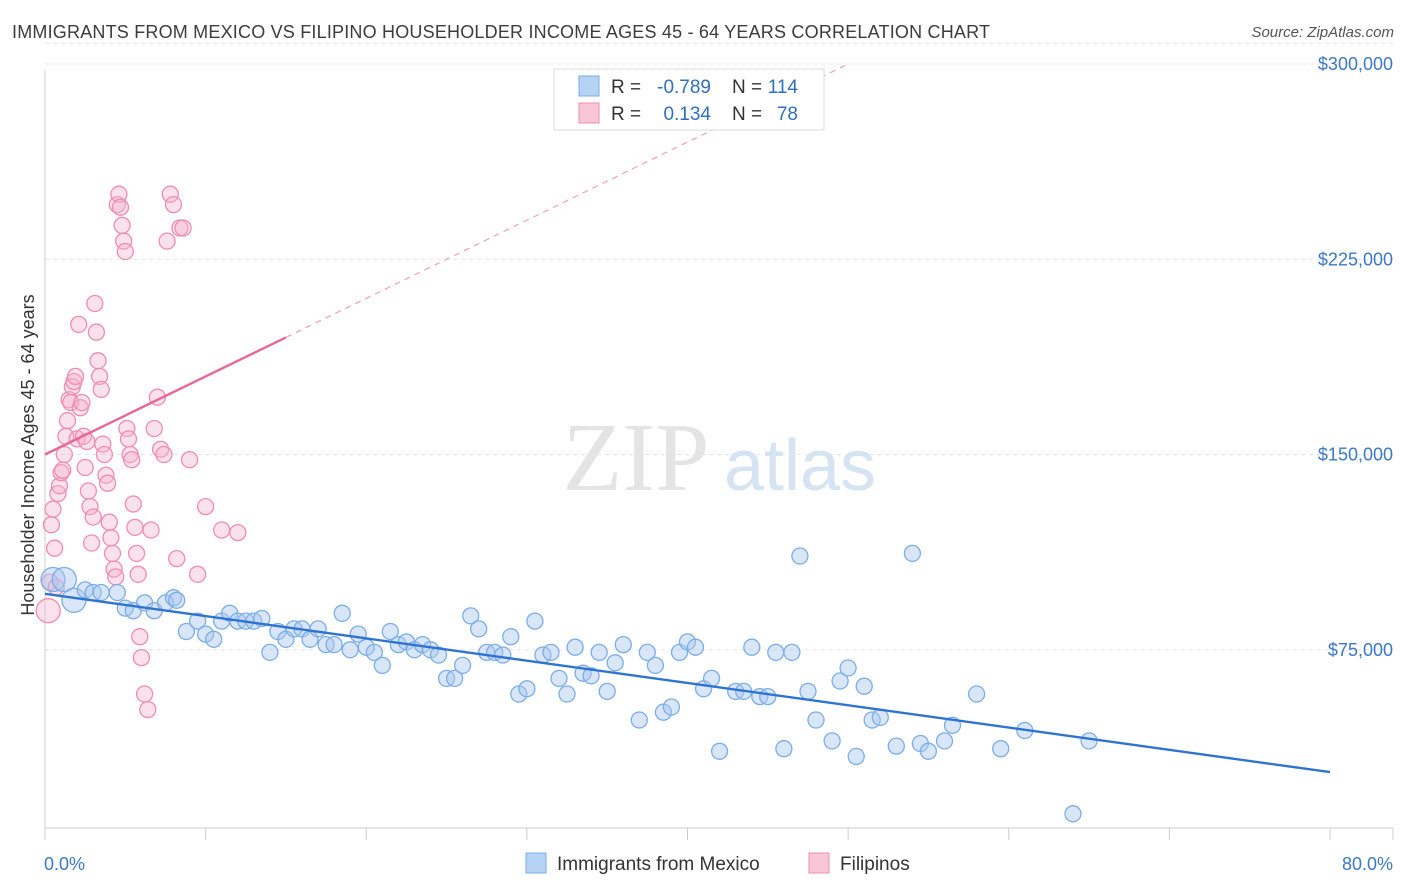 This screenshot has width=1406, height=892. I want to click on legend-swatch-filipinos, so click(589, 113).